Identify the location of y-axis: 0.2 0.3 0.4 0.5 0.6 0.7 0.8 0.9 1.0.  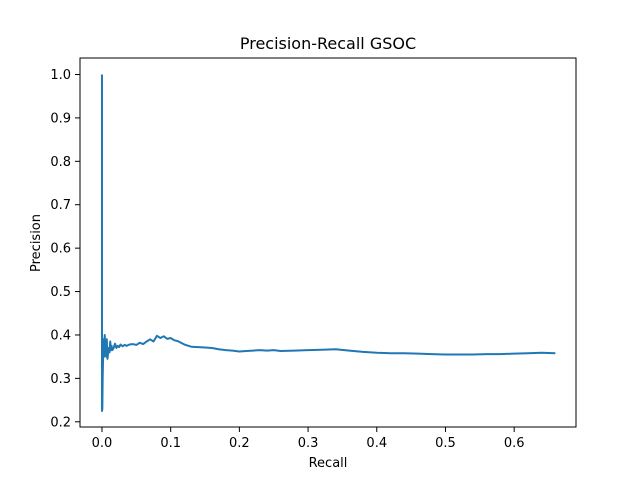
(65, 249).